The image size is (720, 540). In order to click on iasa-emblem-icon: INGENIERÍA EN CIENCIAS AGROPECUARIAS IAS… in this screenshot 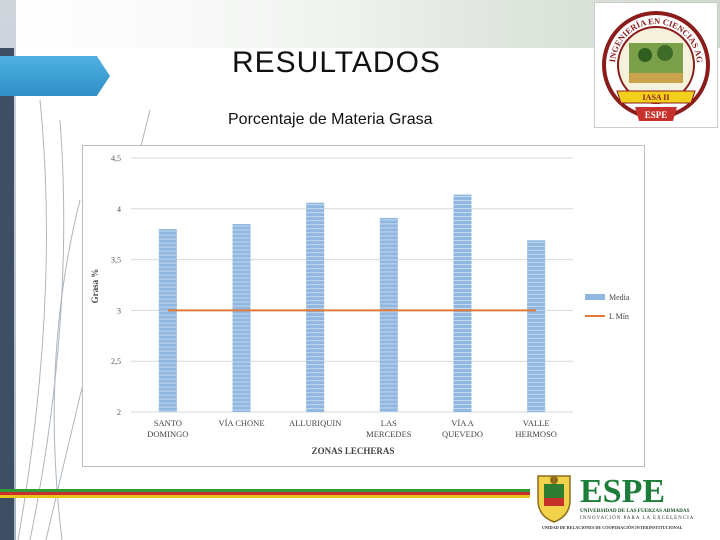, I will do `click(651, 60)`.